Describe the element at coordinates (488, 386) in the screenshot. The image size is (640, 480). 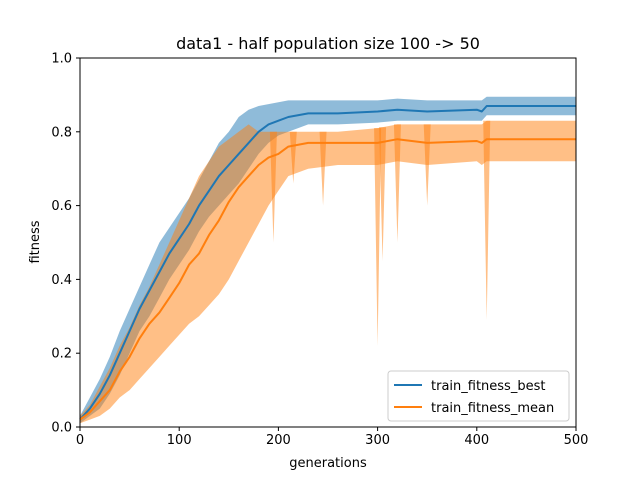
I see `legend-label-best: train_fitness_best` at that location.